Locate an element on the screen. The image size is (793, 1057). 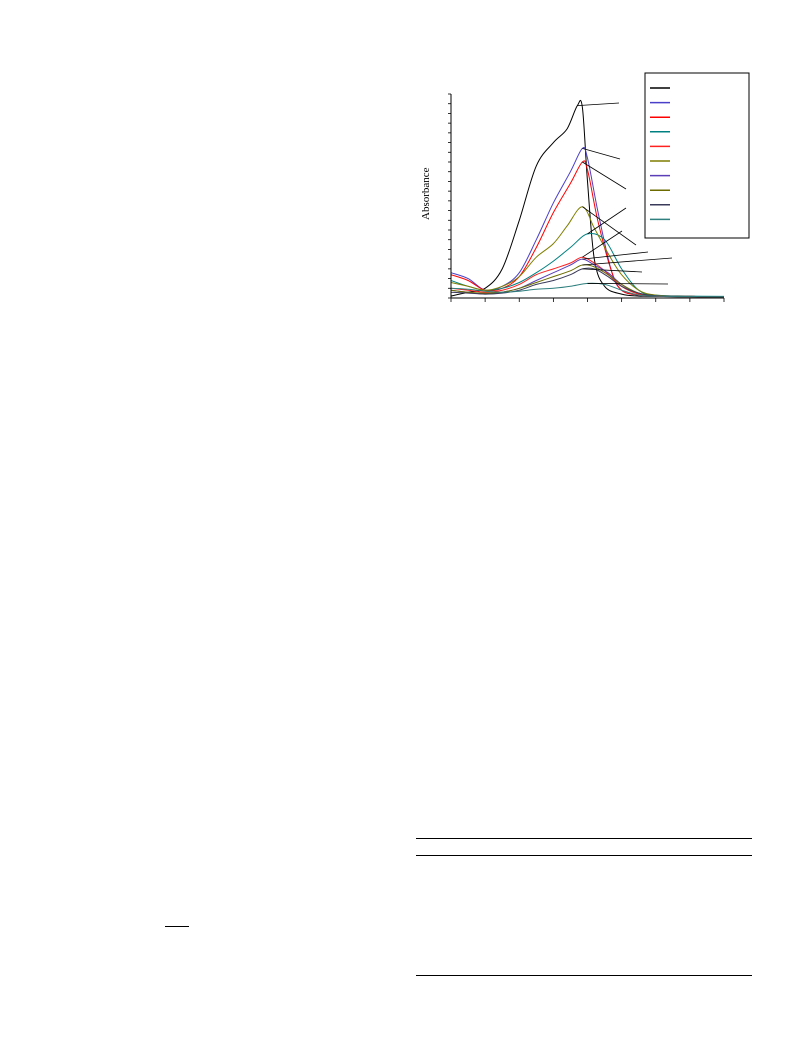
legend is located at coordinates (697, 155).